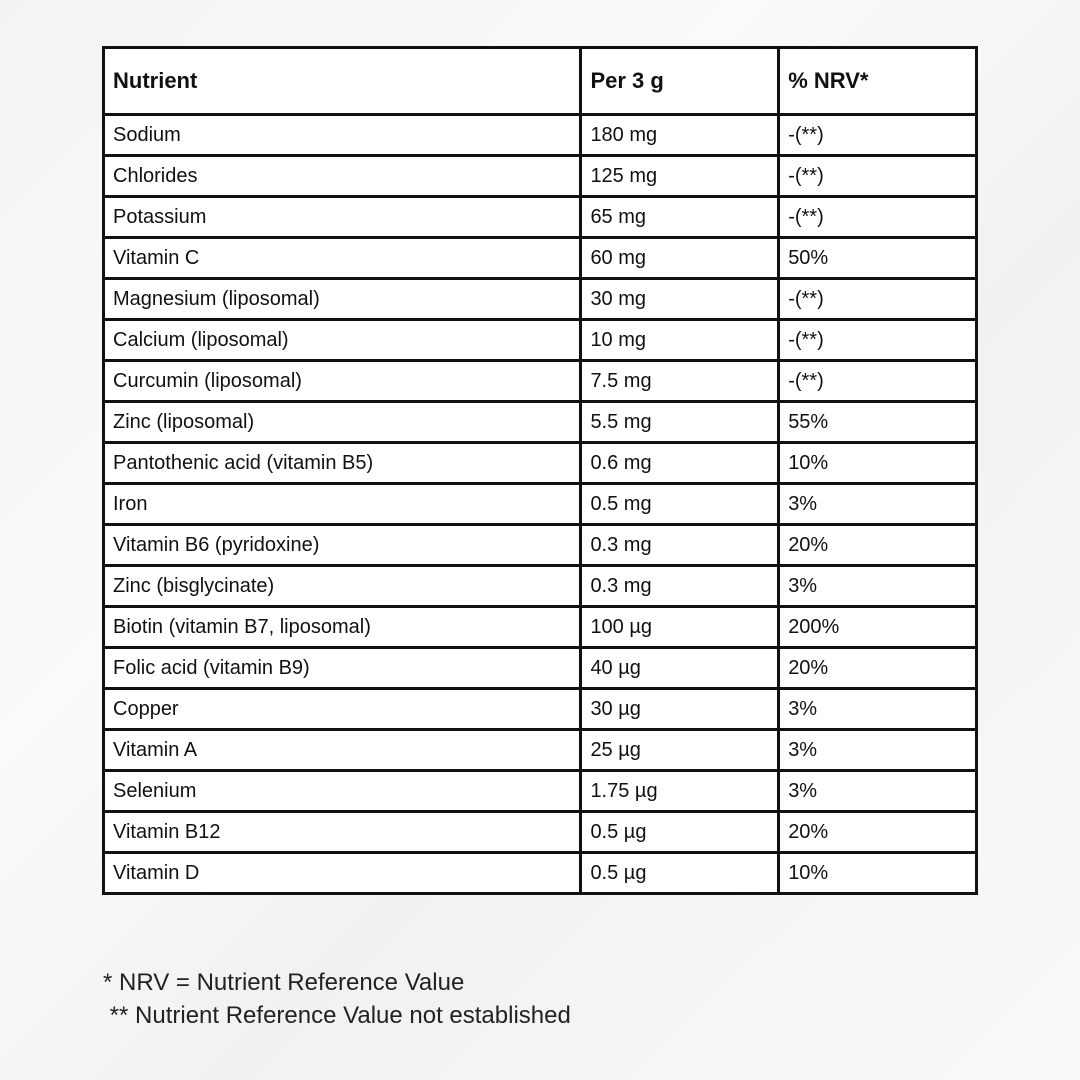 Image resolution: width=1080 pixels, height=1080 pixels. What do you see at coordinates (342, 586) in the screenshot?
I see `nutrient-cell: Zinc (bisglycinate)` at bounding box center [342, 586].